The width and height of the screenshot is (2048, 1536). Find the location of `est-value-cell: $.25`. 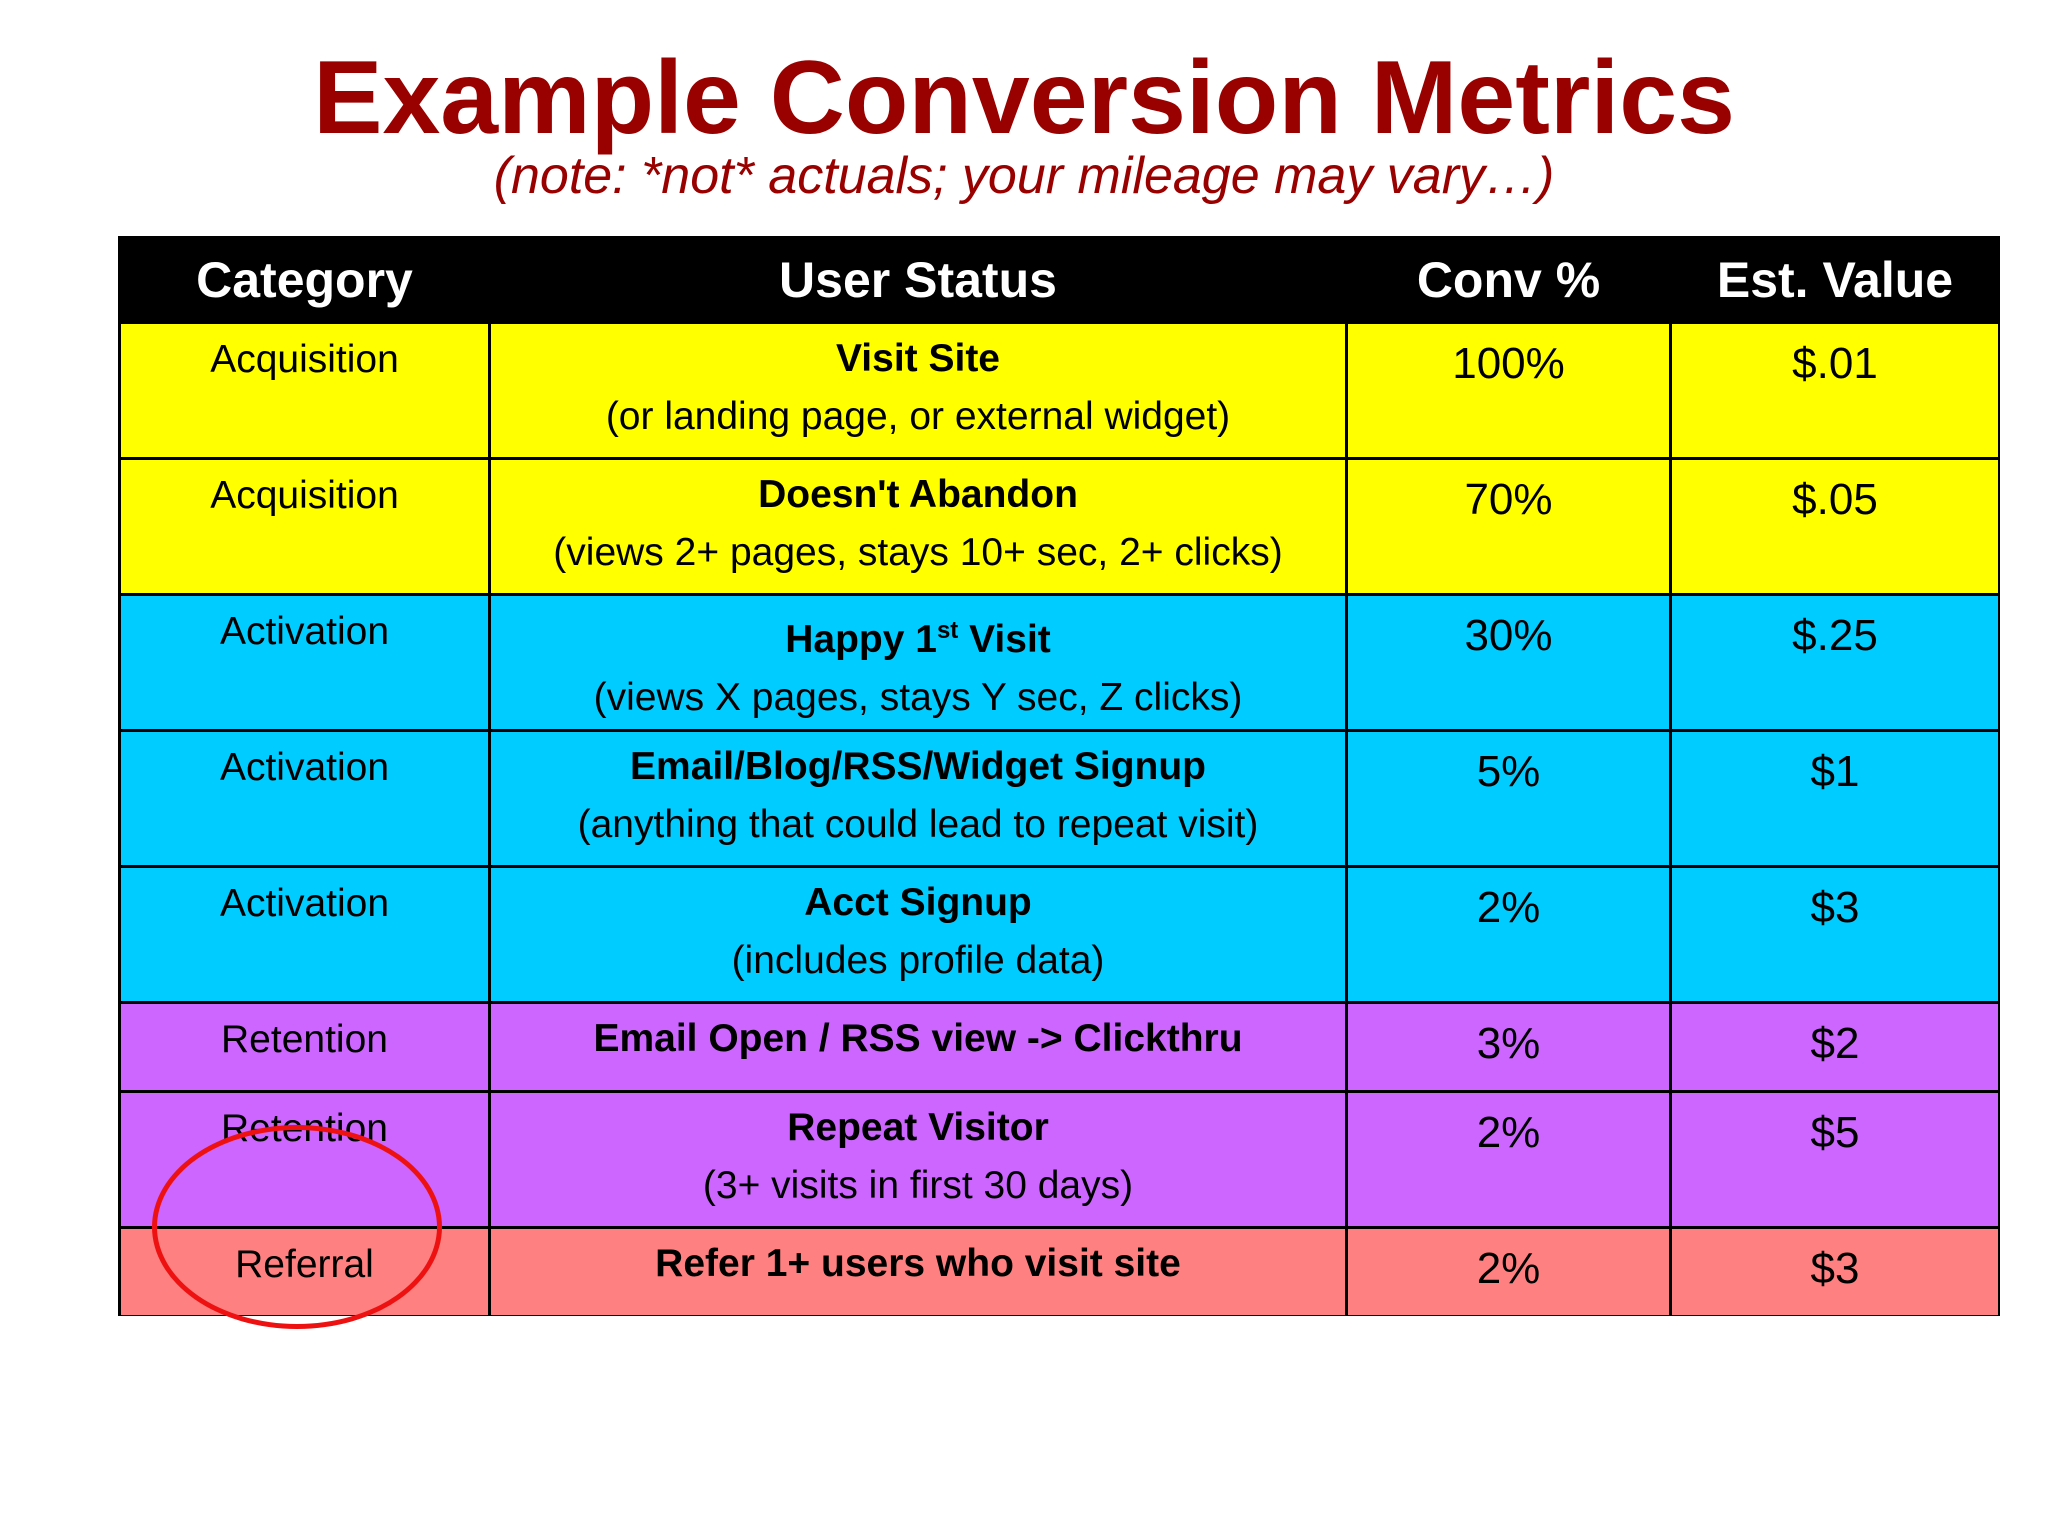

est-value-cell: $.25 is located at coordinates (1834, 662).